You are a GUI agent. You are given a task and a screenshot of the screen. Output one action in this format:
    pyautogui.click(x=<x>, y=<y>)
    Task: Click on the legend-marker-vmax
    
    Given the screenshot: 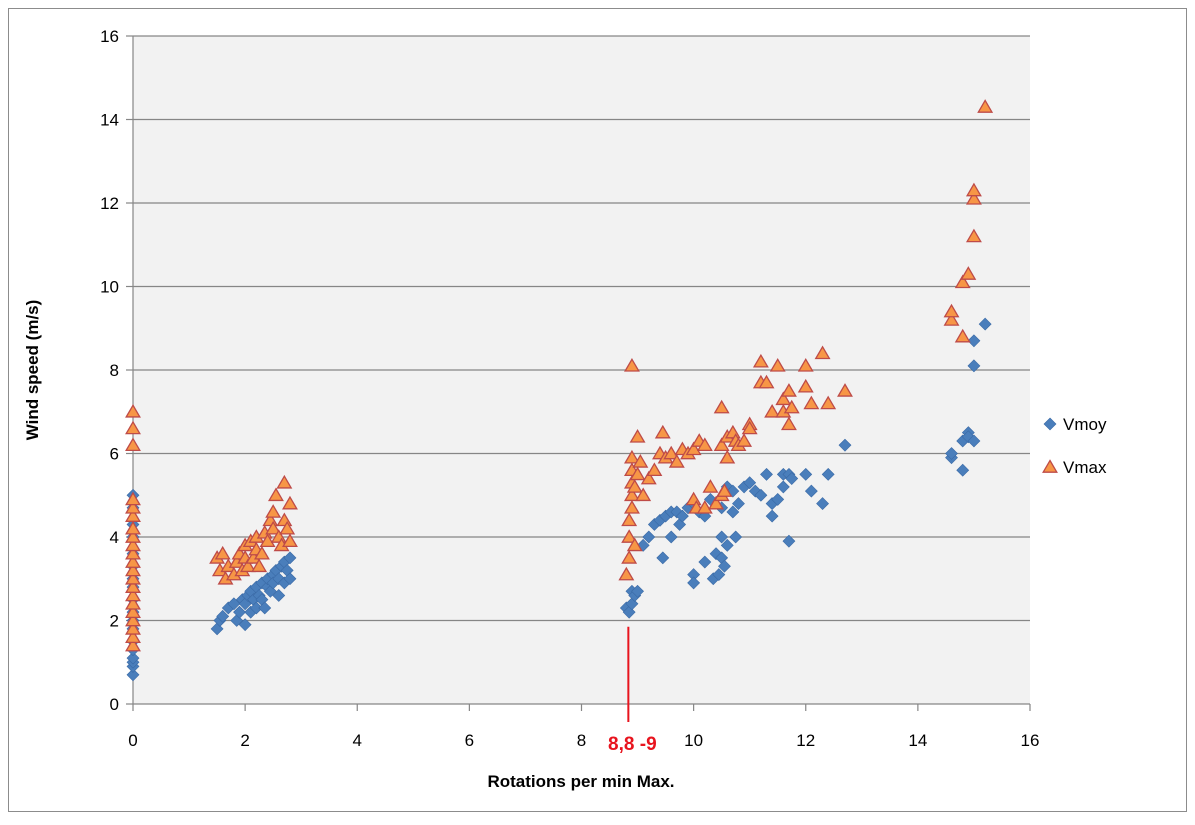 What is the action you would take?
    pyautogui.click(x=1050, y=466)
    